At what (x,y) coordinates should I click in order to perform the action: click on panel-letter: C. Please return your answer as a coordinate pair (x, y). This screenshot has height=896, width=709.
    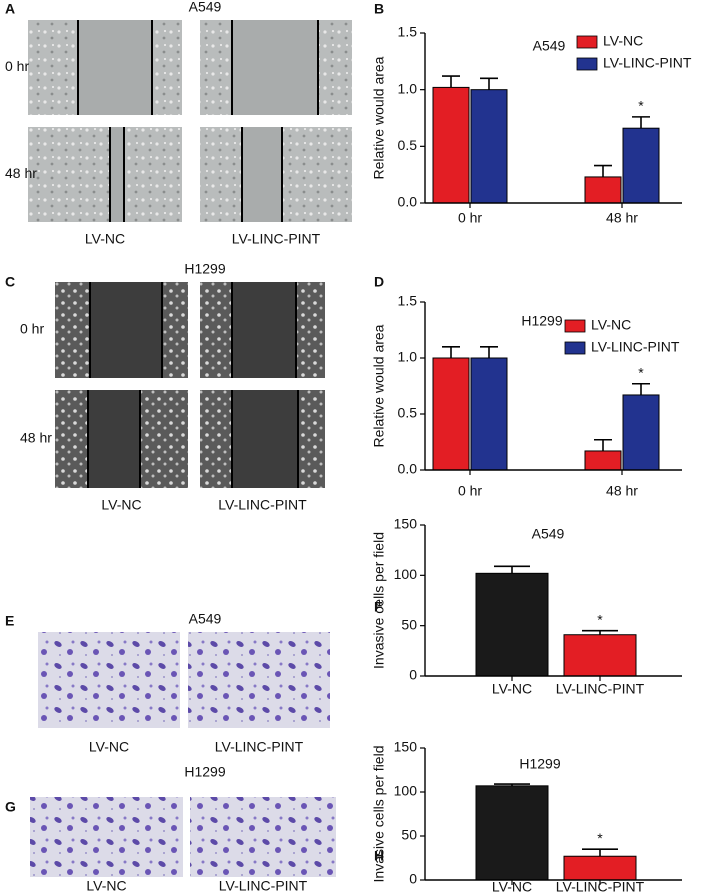
    Looking at the image, I should click on (10, 282).